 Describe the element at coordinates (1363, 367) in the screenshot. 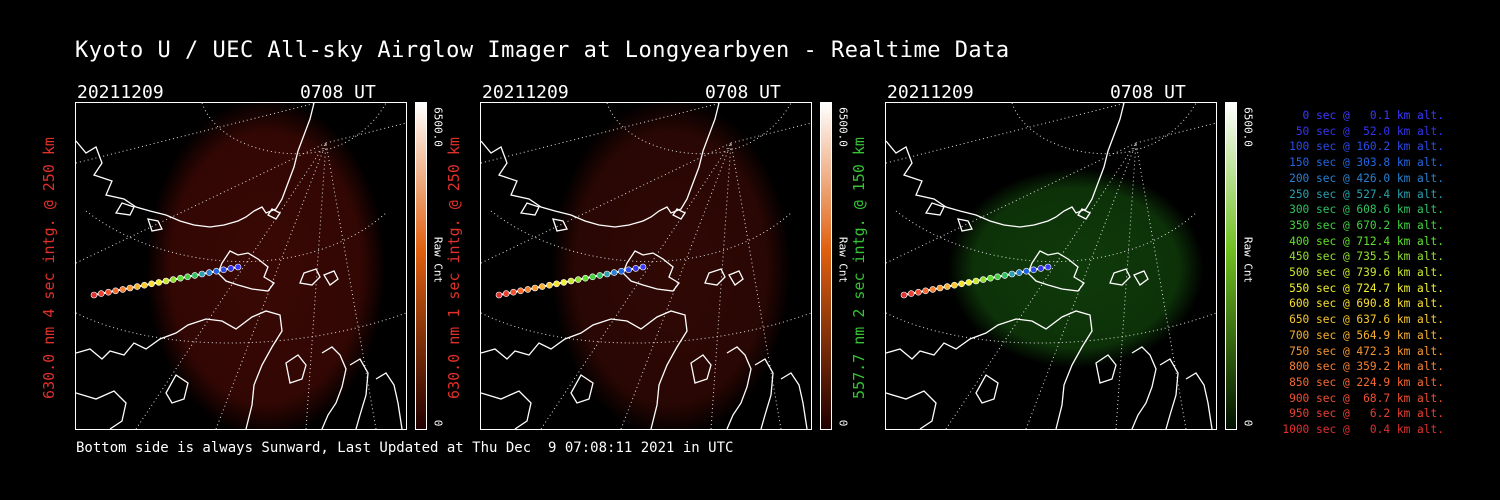

I see `legend-entry: 800 sec @ 359.2 km alt.` at that location.